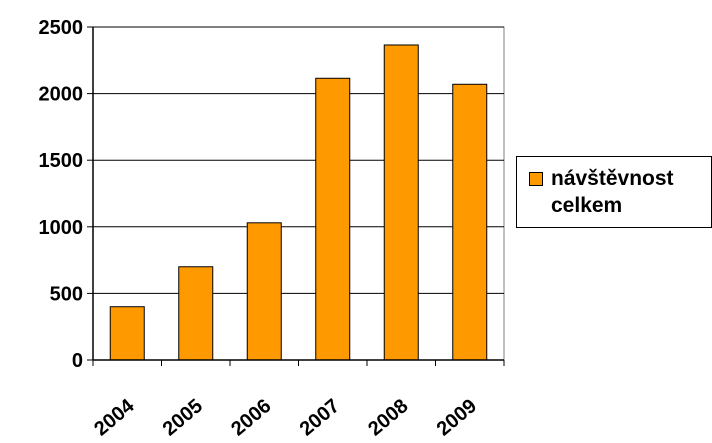 Image resolution: width=712 pixels, height=443 pixels. Describe the element at coordinates (401, 202) in the screenshot. I see `bar-2008` at that location.